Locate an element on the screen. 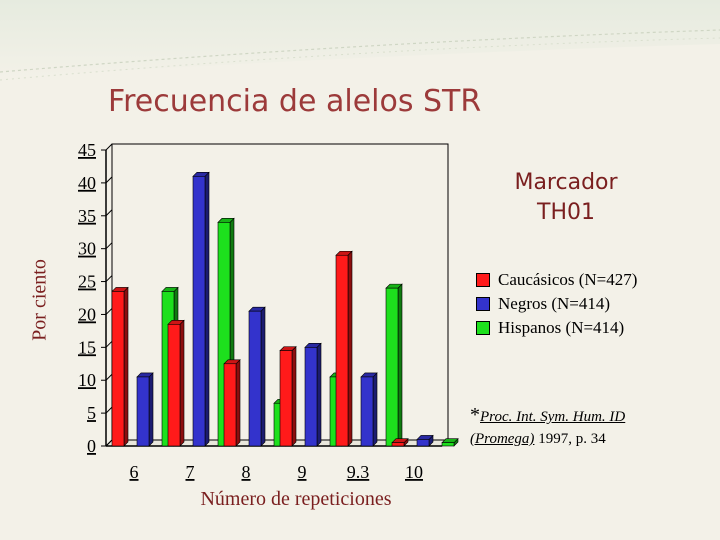 The image size is (720, 540). citation-line2: (Promega) 1997, p. 34 is located at coordinates (547, 439).